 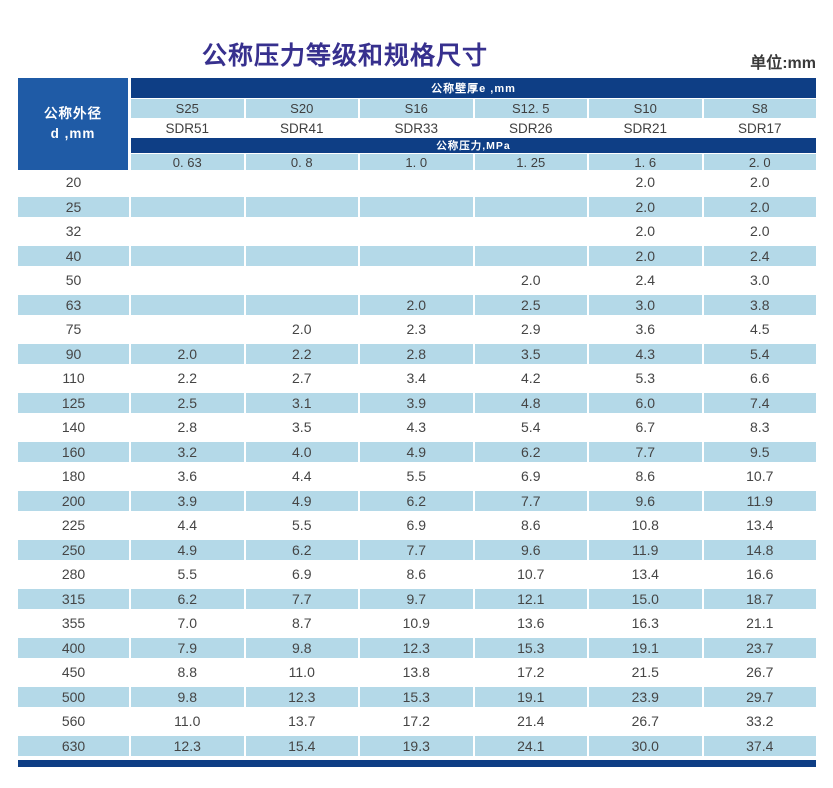 I want to click on wall-thickness-band: 公称壁厚e ,mm, so click(x=473, y=88).